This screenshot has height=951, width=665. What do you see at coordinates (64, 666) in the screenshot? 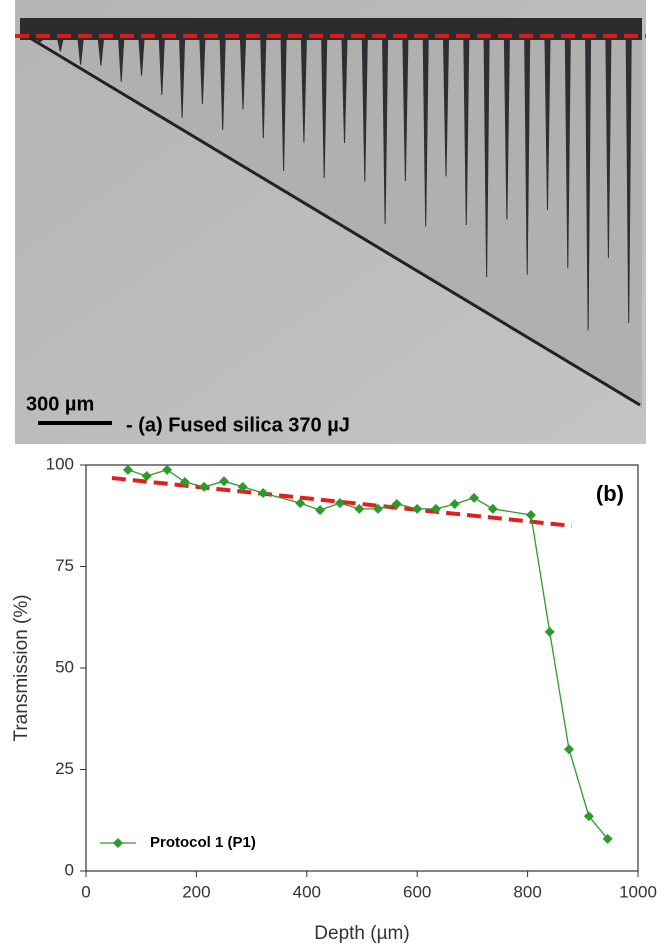
I see `y-tick-label: 50` at bounding box center [64, 666].